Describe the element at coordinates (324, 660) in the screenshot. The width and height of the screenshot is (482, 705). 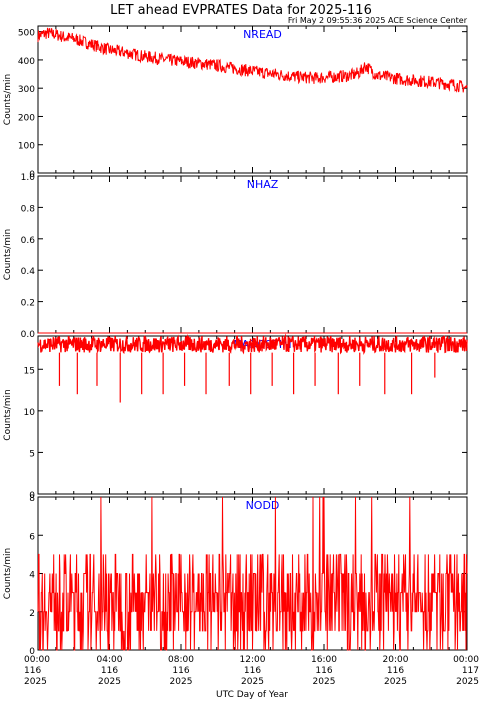
I see `x-tick-time: 16:00` at that location.